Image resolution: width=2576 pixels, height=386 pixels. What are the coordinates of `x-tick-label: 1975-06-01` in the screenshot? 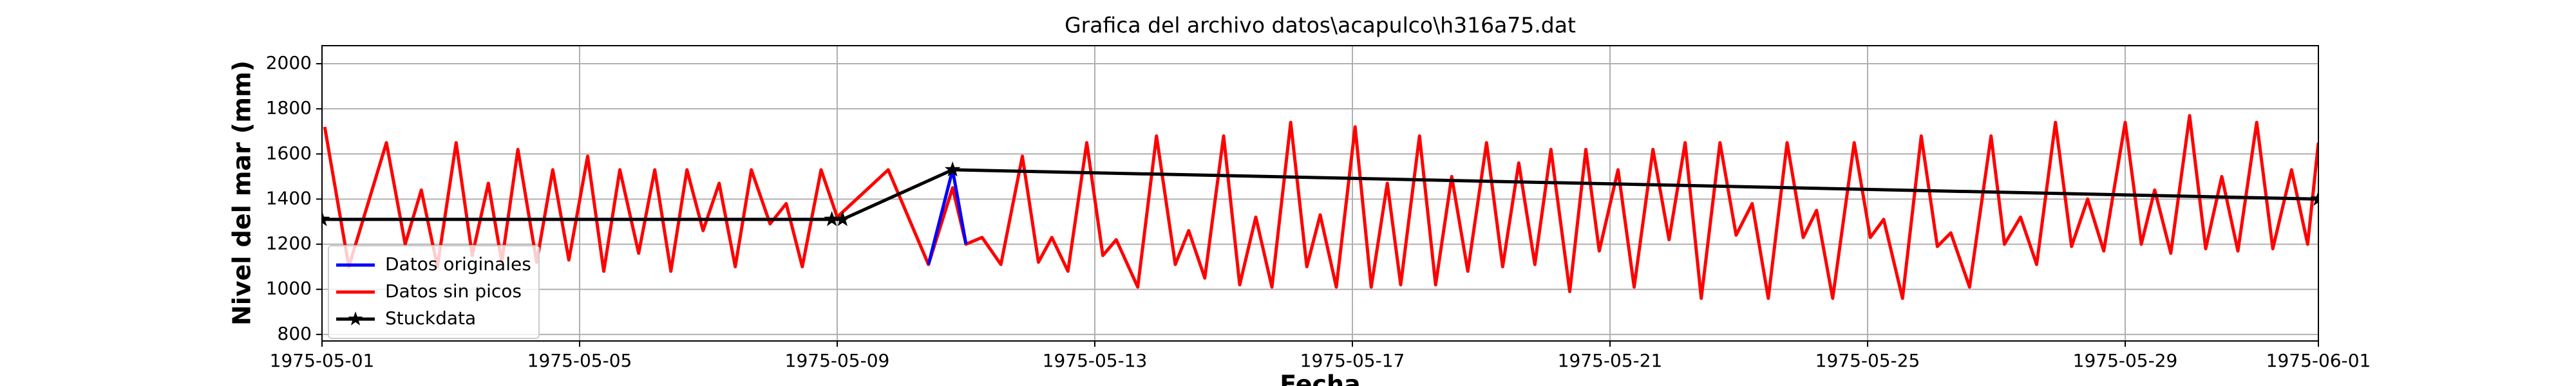 It's located at (2318, 360).